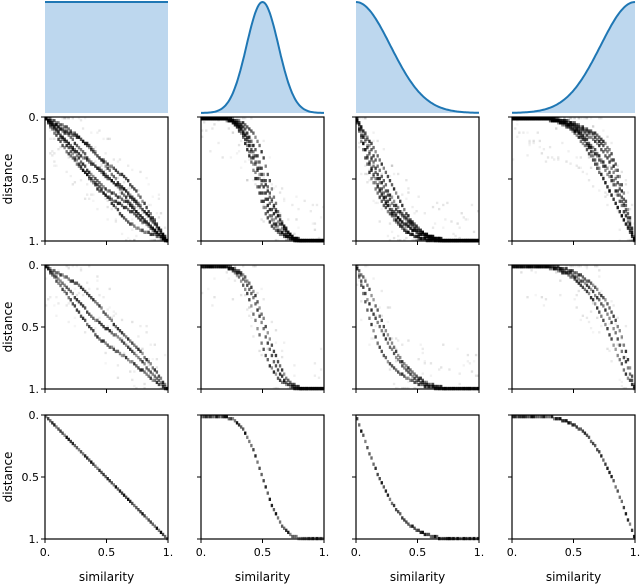 This screenshot has width=640, height=585. What do you see at coordinates (416, 328) in the screenshot?
I see `heatmap-panel-r1-c2` at bounding box center [416, 328].